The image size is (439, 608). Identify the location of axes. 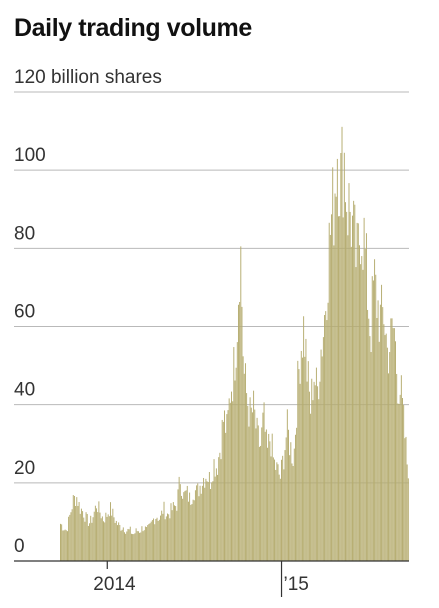
(211, 578).